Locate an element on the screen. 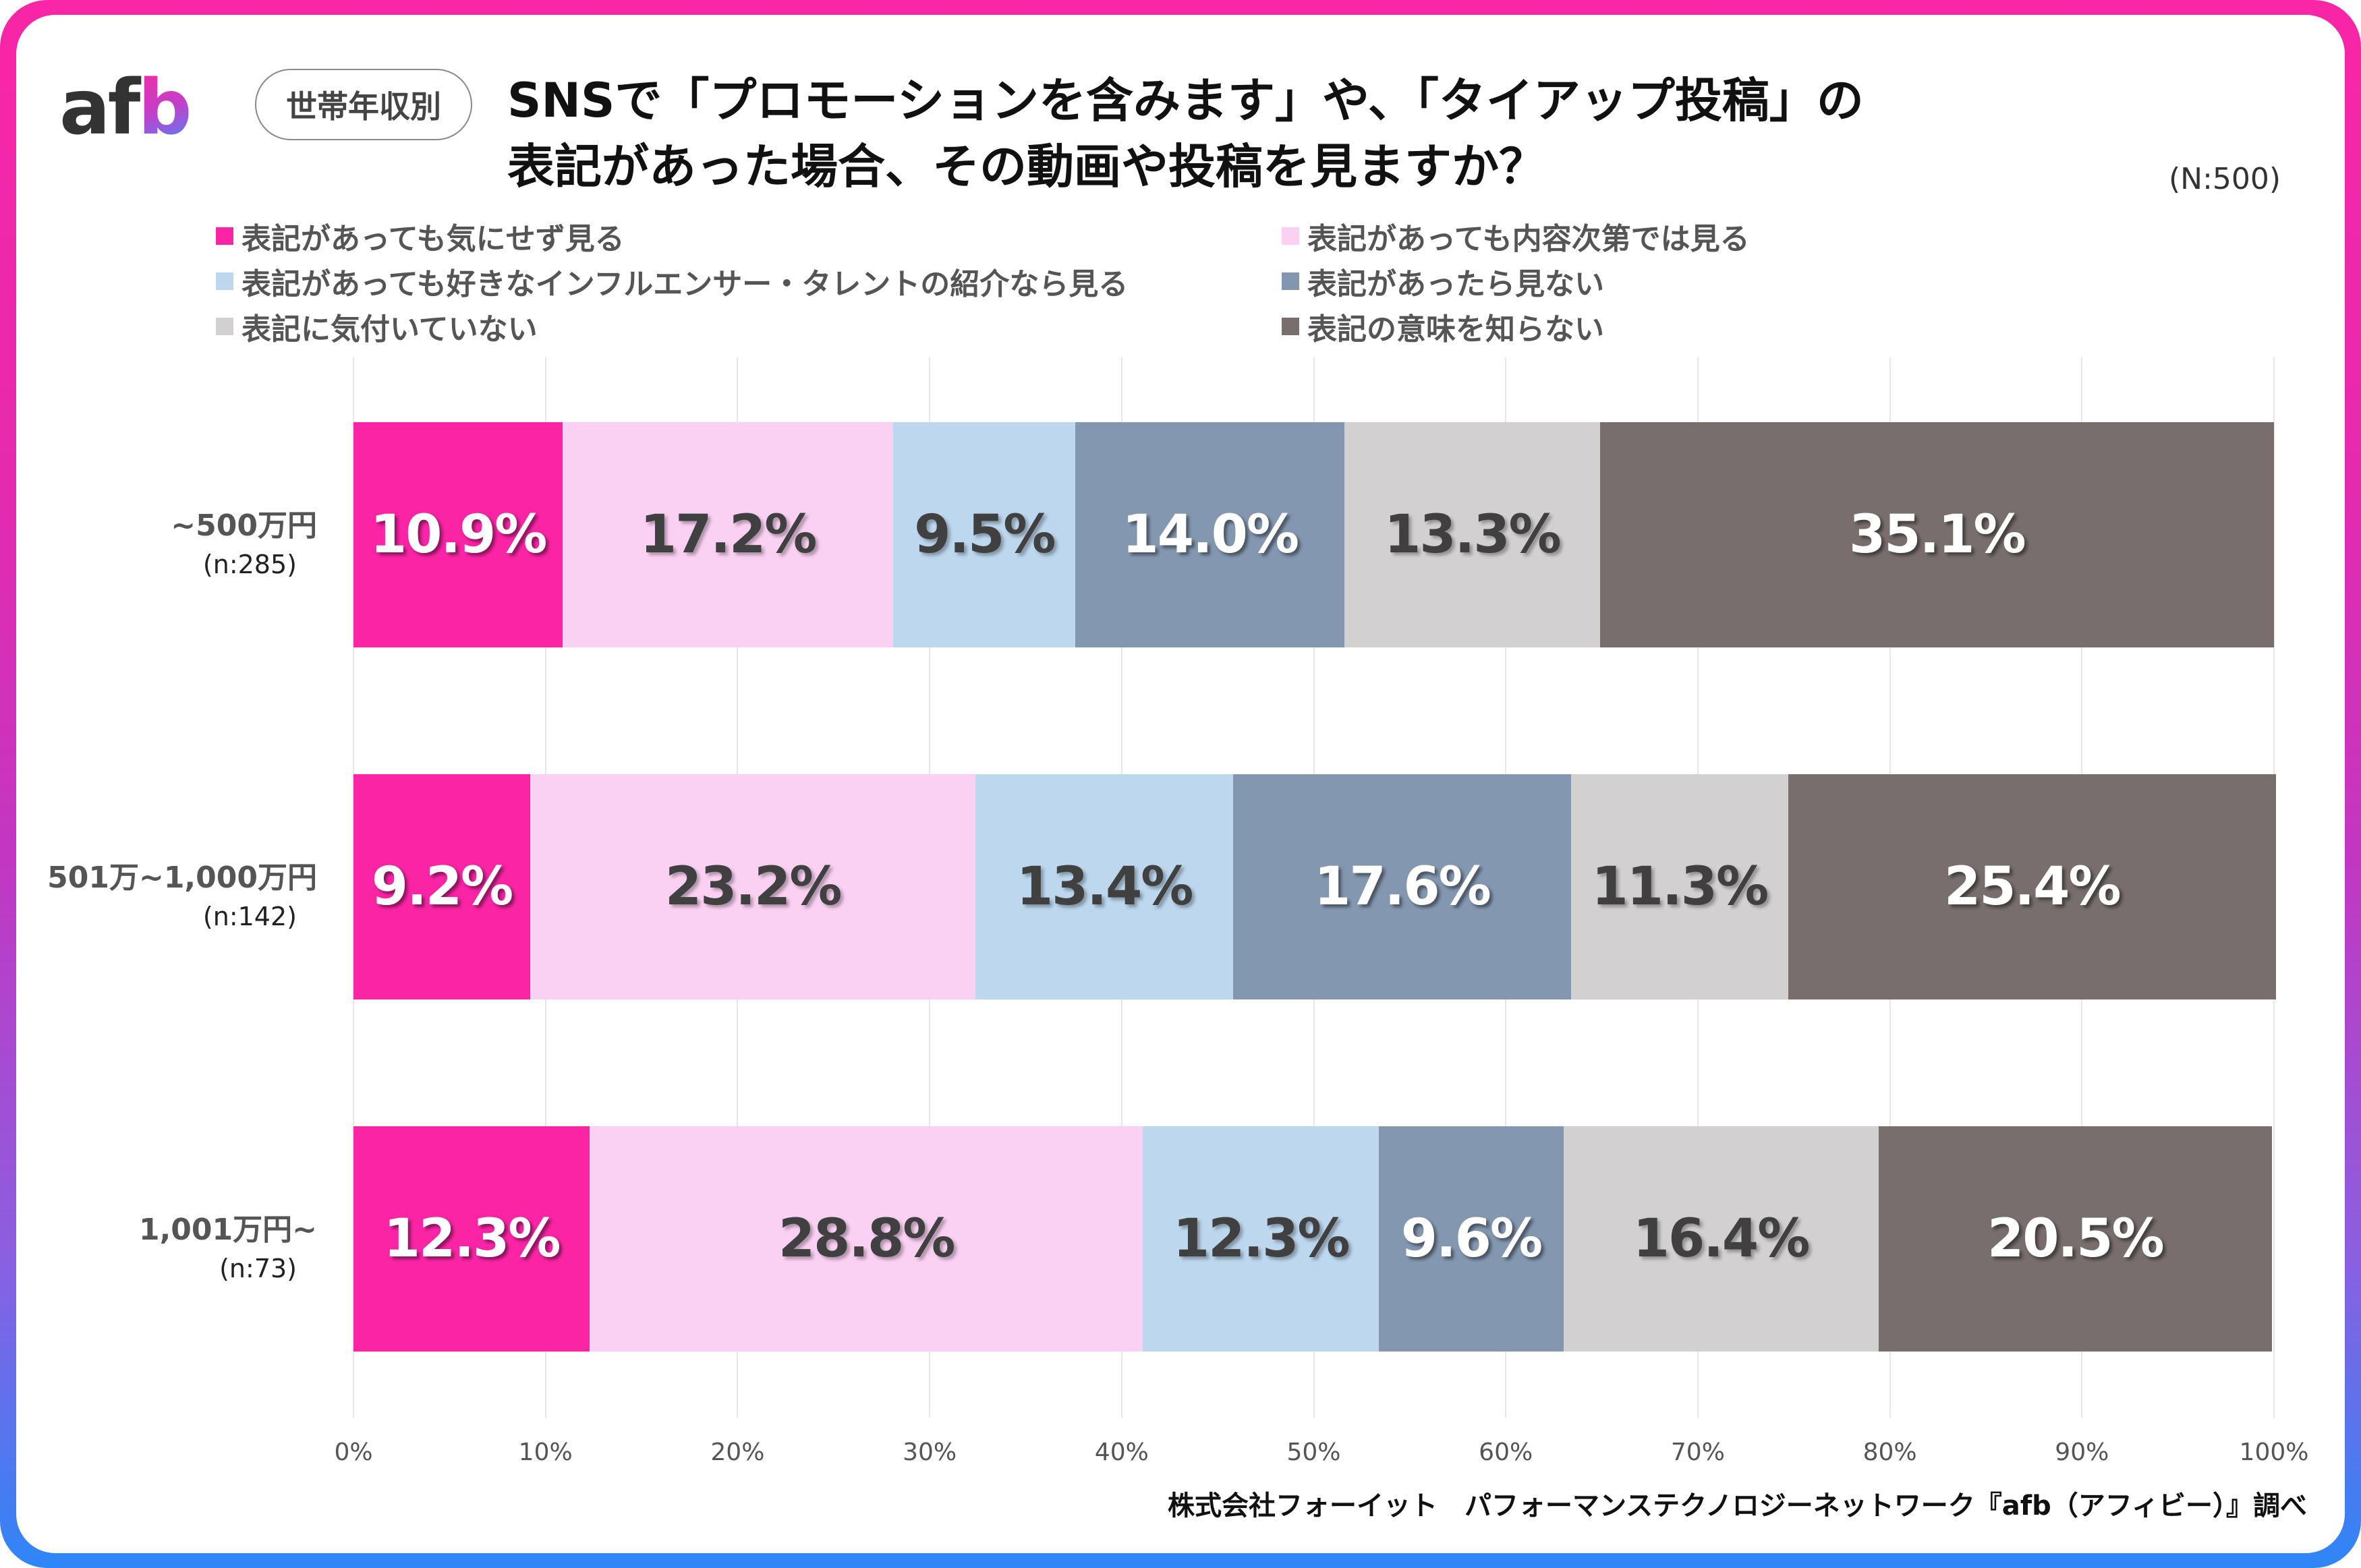 The height and width of the screenshot is (1568, 2361). legend-label: 表記があっても内容次第では見る is located at coordinates (1528, 239).